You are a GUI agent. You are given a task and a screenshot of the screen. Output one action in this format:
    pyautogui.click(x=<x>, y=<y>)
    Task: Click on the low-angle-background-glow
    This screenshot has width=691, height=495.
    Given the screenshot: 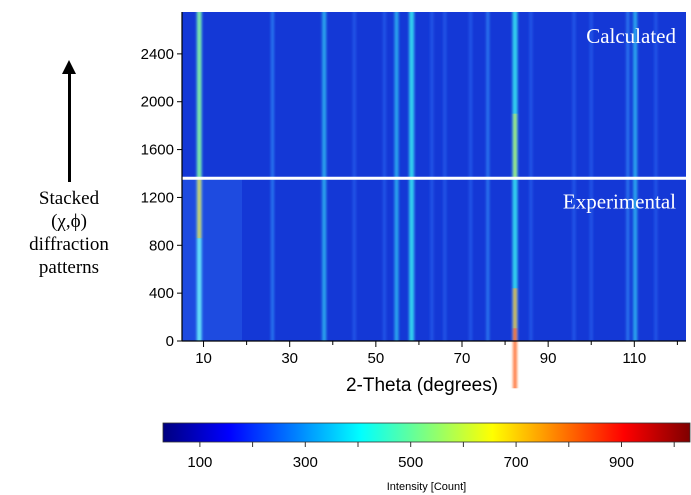 What is the action you would take?
    pyautogui.click(x=212, y=259)
    